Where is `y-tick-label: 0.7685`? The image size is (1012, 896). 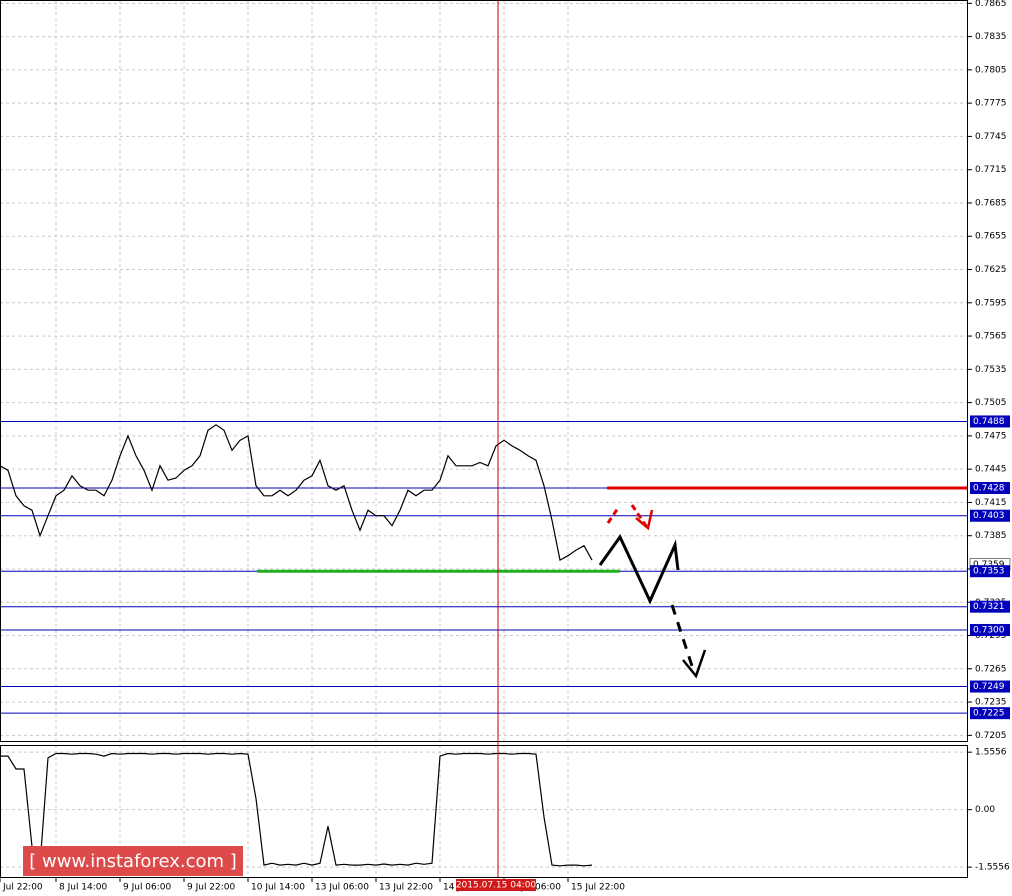
y-tick-label: 0.7685 is located at coordinates (991, 203).